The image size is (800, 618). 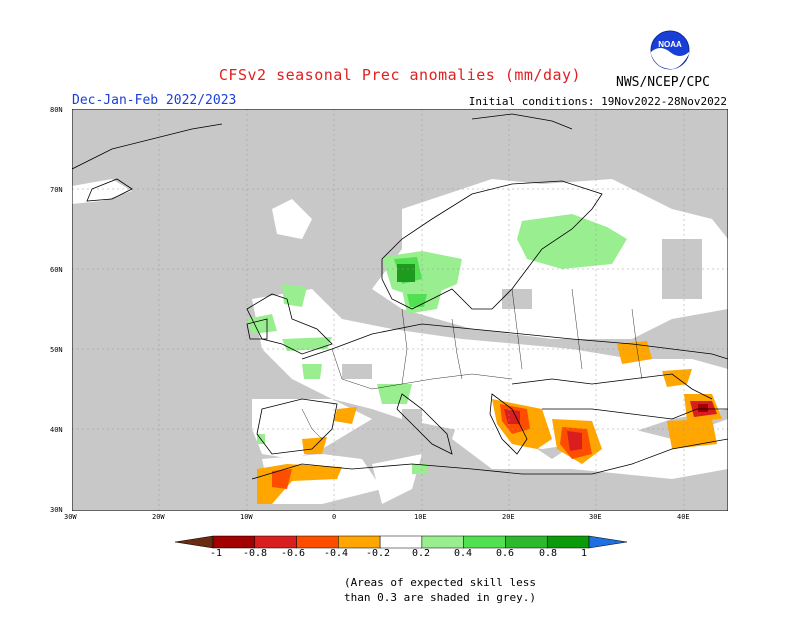 I want to click on colorbar-label-04: 0.4, so click(x=463, y=553).